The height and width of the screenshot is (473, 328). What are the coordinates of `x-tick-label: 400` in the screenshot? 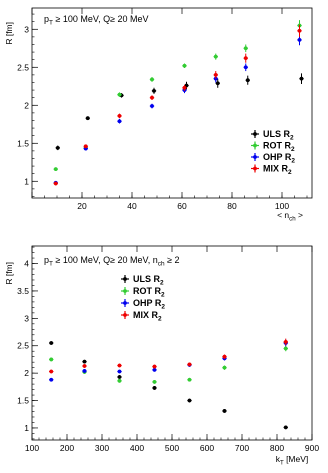 It's located at (137, 448).